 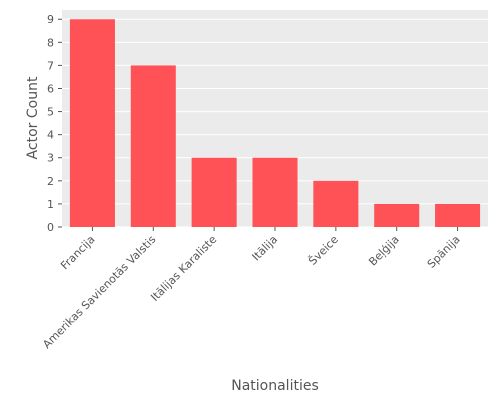 I want to click on y-axis-ticks: 0 1 2 3 4 5 6 7 8 9, so click(x=54, y=123).